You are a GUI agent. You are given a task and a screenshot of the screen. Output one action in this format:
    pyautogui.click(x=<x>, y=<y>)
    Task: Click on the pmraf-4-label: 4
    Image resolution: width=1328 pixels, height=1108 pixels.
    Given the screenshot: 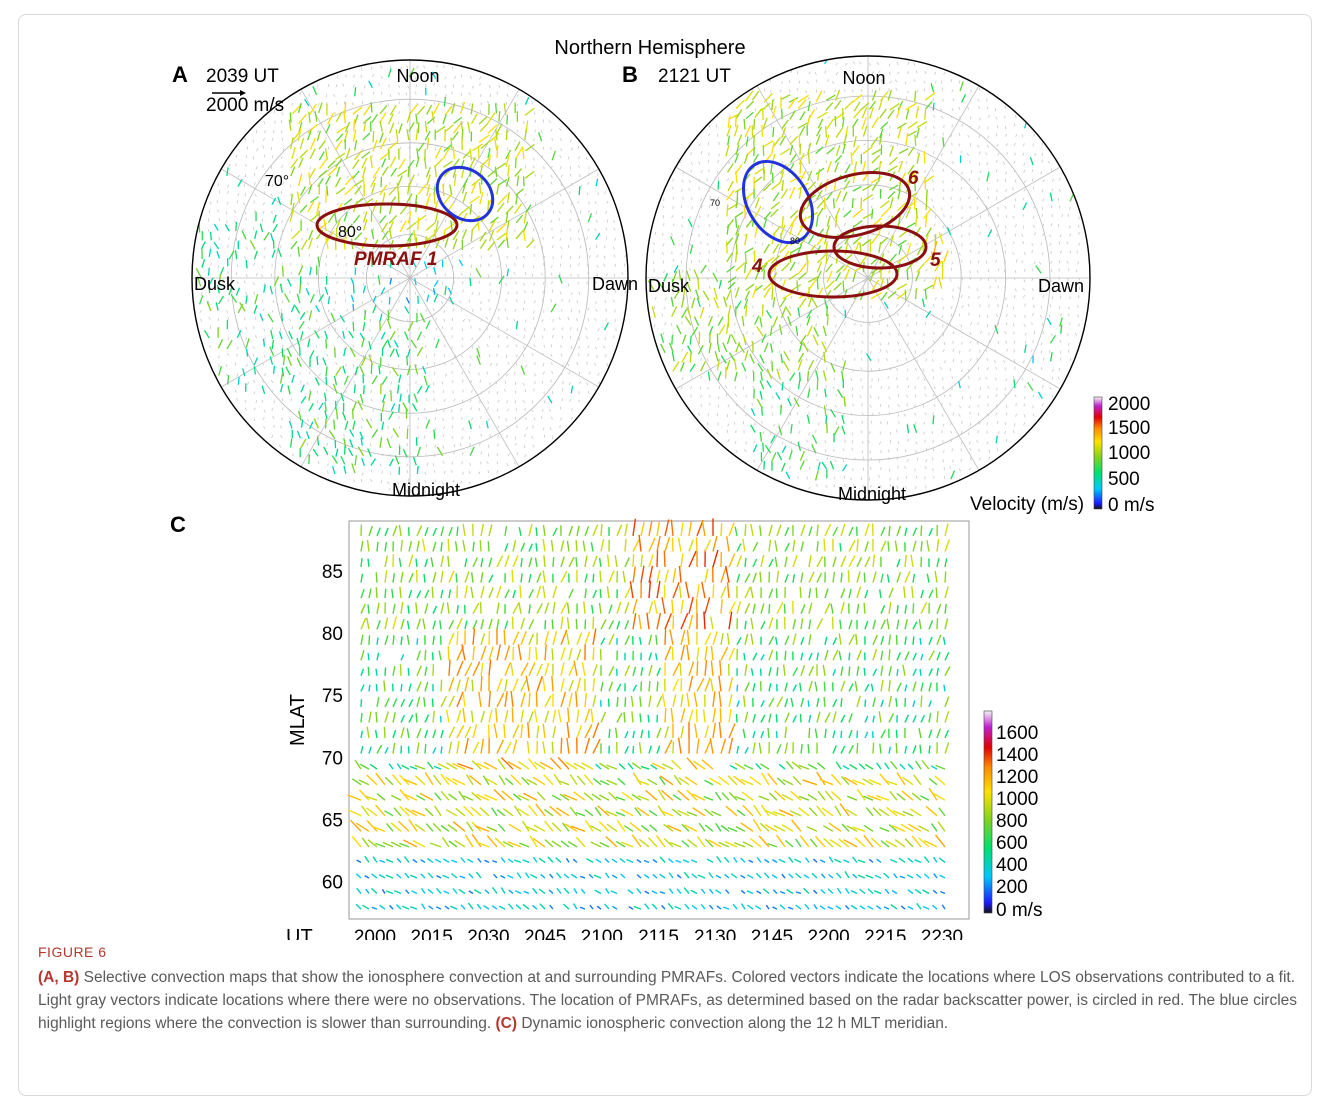 What is the action you would take?
    pyautogui.click(x=757, y=266)
    